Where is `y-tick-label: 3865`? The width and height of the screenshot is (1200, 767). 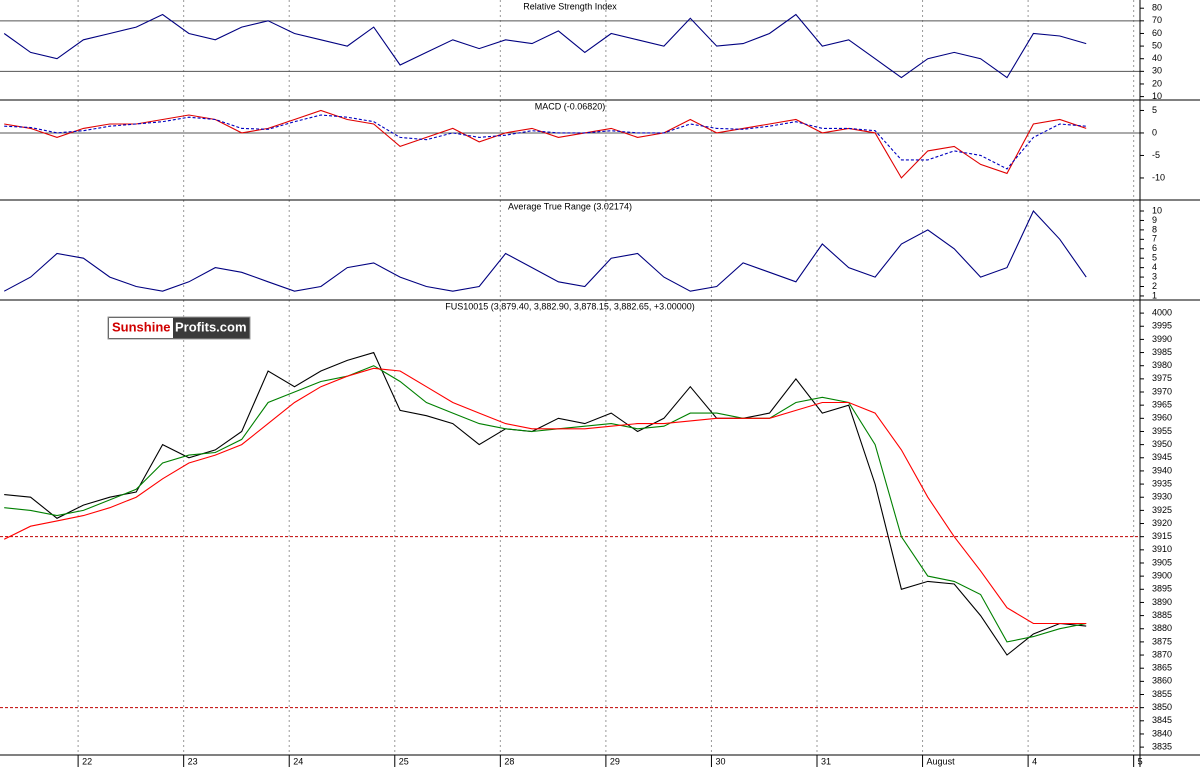 y-tick-label: 3865 is located at coordinates (1162, 668).